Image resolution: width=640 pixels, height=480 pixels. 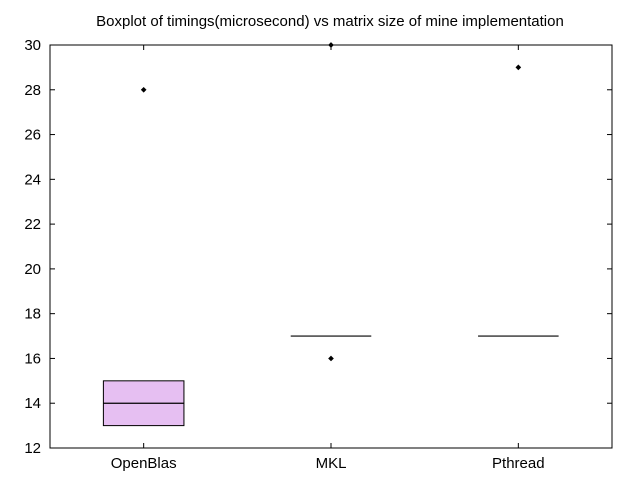 What do you see at coordinates (331, 463) in the screenshot?
I see `x-tick-label-mkl: MKL` at bounding box center [331, 463].